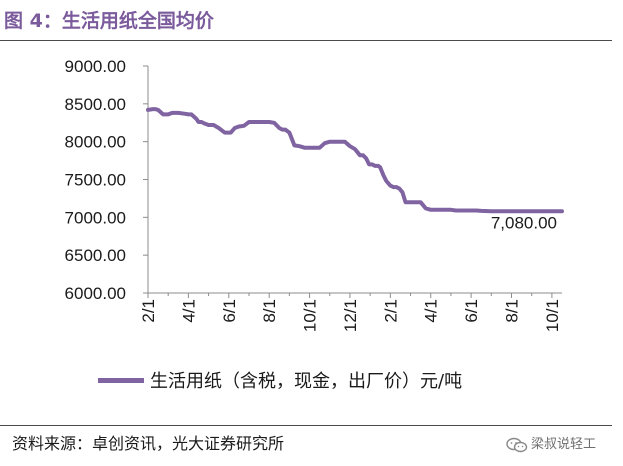 The width and height of the screenshot is (623, 466). Describe the element at coordinates (95, 217) in the screenshot. I see `y-tick-label: 7000.00` at that location.